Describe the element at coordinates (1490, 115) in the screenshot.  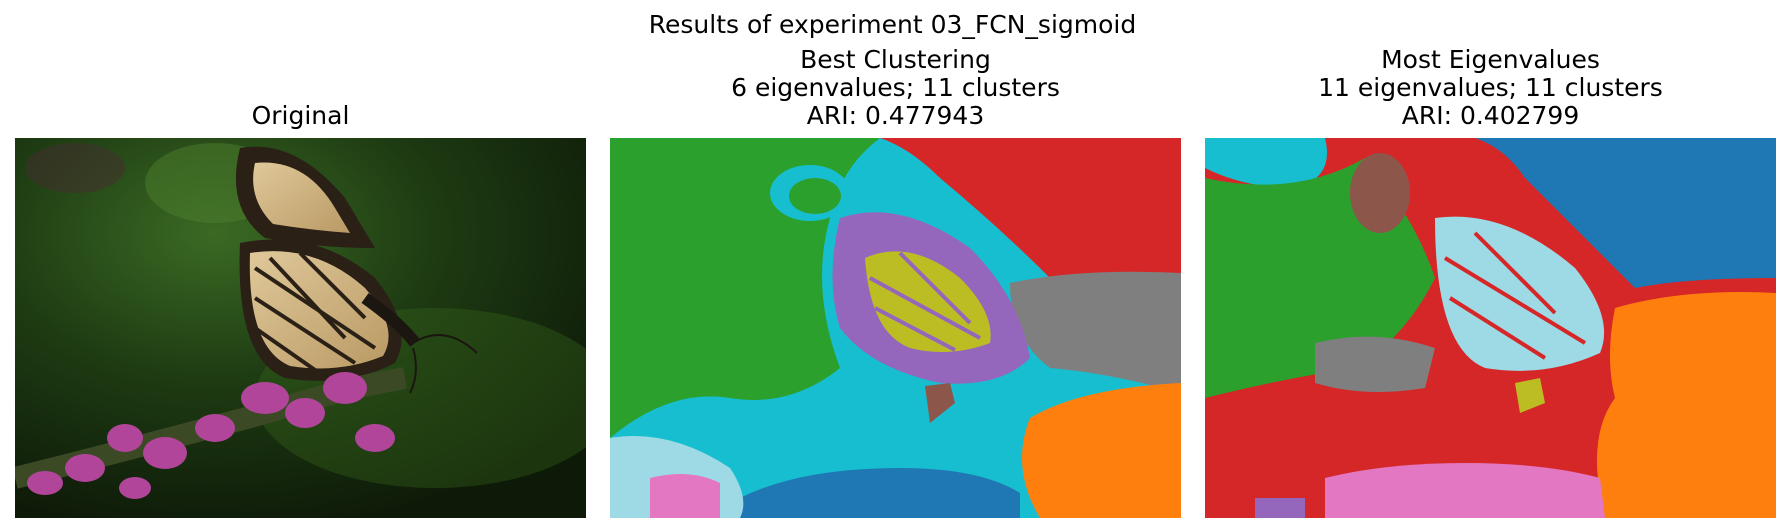
I see `panel-most-title-line3: ARI: 0.402799` at that location.